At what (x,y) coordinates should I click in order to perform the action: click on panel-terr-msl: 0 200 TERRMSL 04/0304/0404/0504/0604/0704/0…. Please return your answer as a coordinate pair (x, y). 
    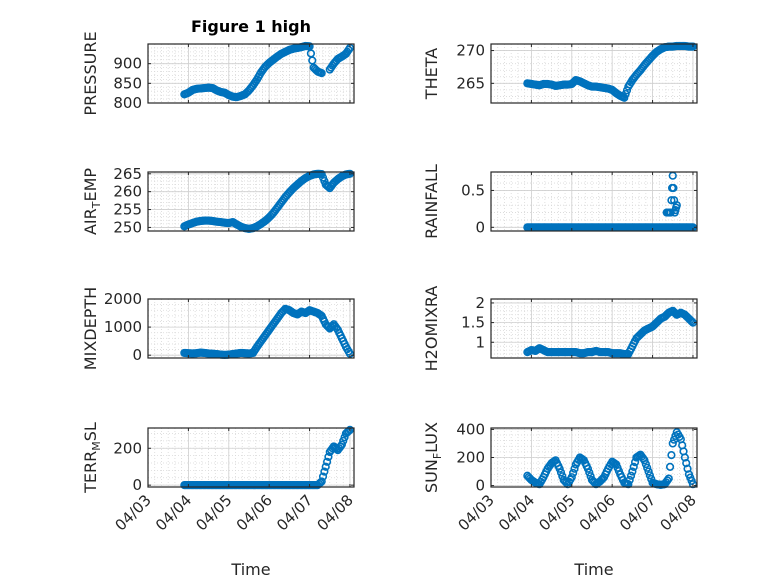
    Looking at the image, I should click on (219, 500).